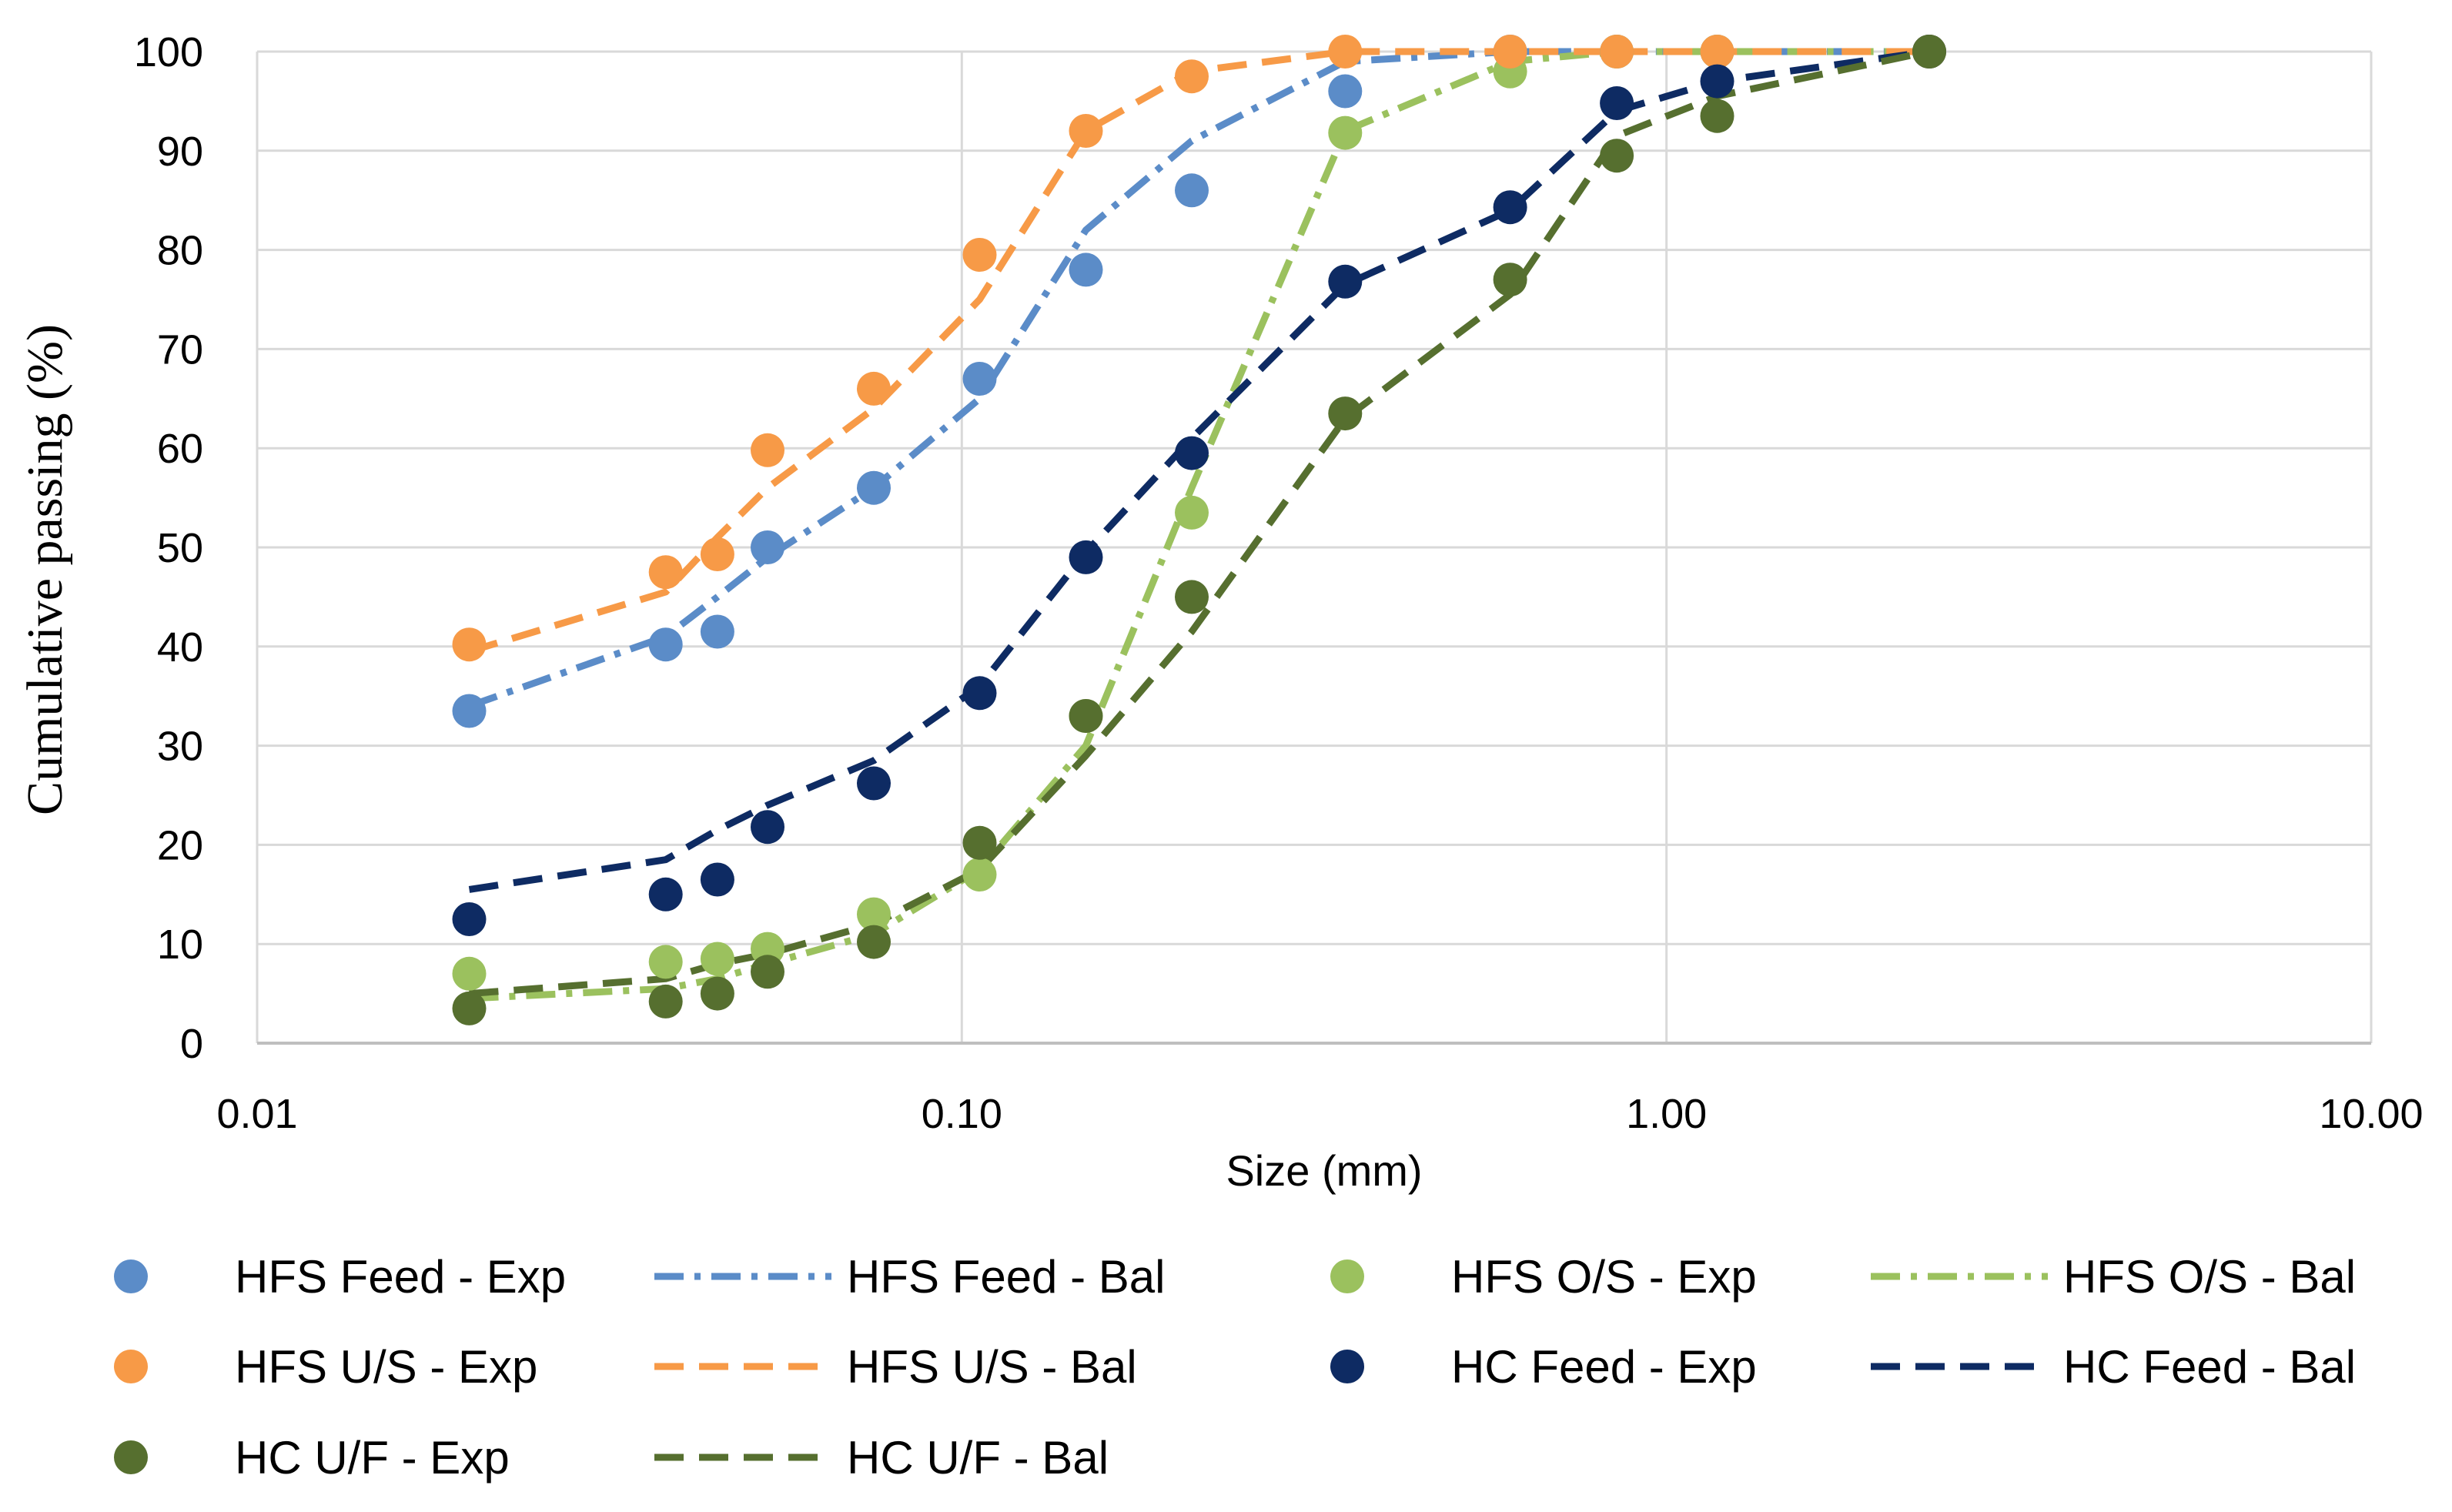 Image resolution: width=2452 pixels, height=1512 pixels. I want to click on legend-item-hc-feed-bal: HC Feed - Bal, so click(2113, 1367).